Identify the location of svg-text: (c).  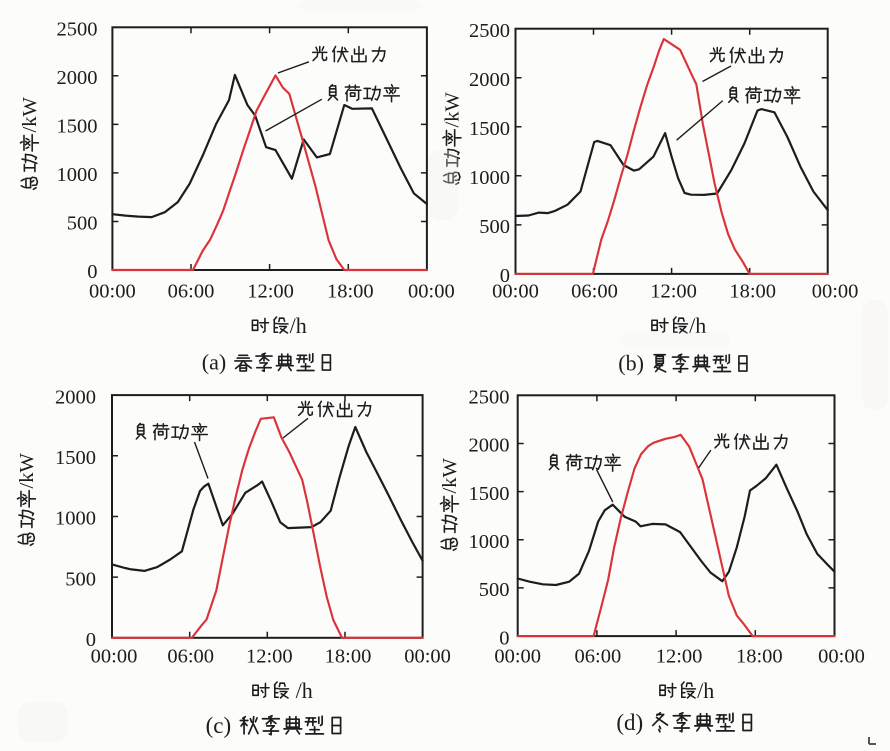
(219, 725).